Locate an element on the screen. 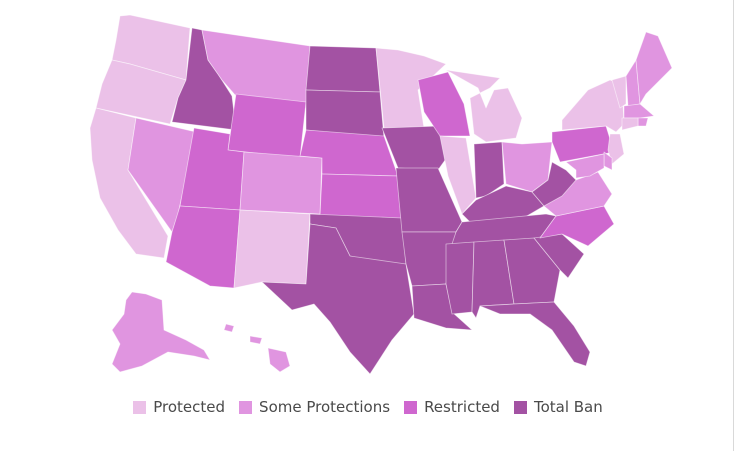 This screenshot has width=736, height=451. legend-swatch-protected is located at coordinates (140, 407).